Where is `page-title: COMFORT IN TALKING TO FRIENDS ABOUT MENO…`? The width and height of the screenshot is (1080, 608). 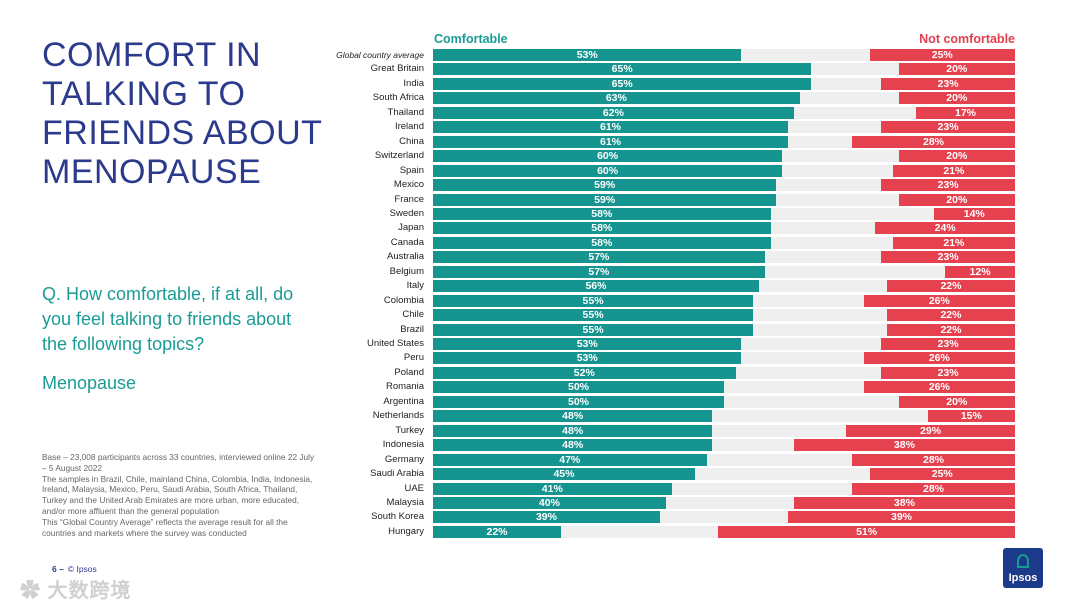 page-title: COMFORT IN TALKING TO FRIENDS ABOUT MENO… is located at coordinates (182, 113).